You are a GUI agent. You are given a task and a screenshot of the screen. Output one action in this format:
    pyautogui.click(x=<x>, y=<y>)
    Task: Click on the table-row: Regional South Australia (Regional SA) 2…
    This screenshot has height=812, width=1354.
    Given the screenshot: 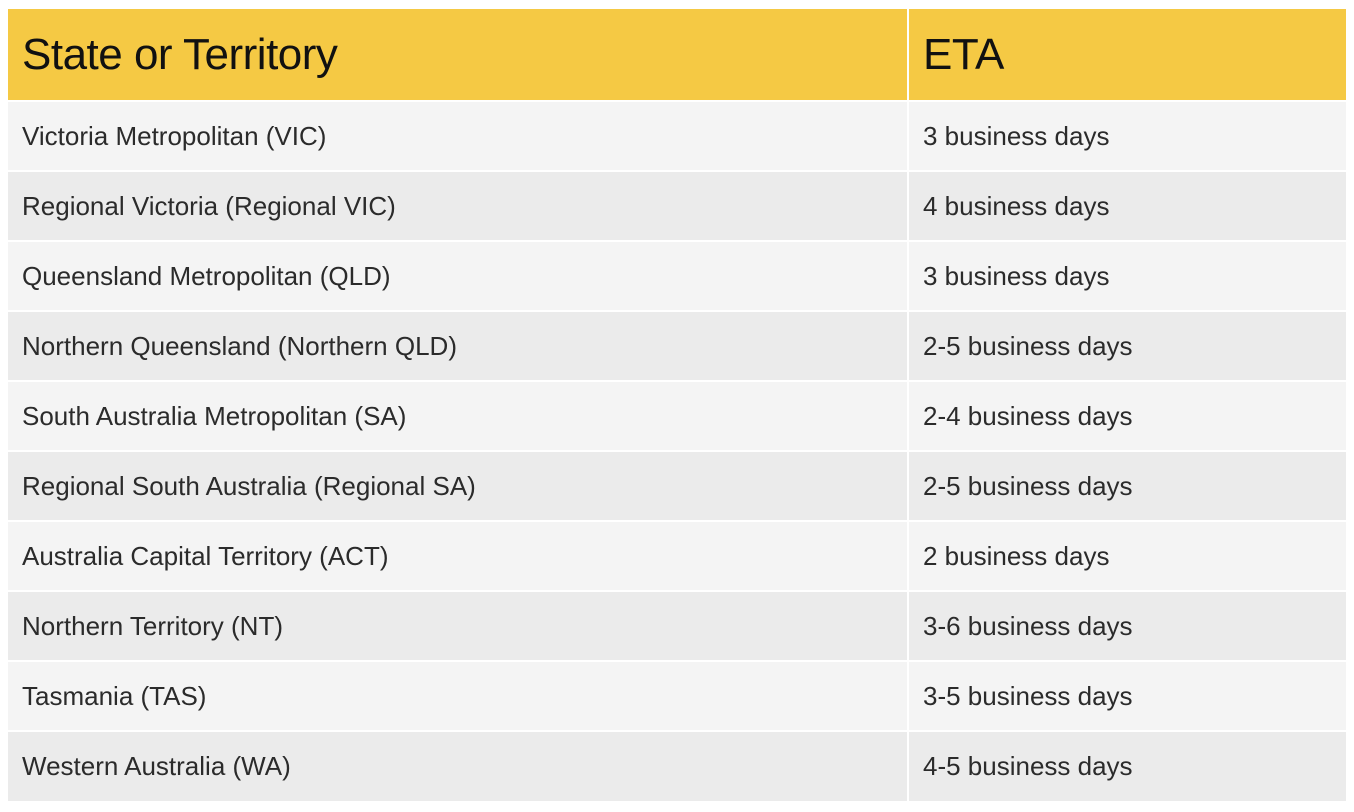 What is the action you would take?
    pyautogui.click(x=677, y=485)
    